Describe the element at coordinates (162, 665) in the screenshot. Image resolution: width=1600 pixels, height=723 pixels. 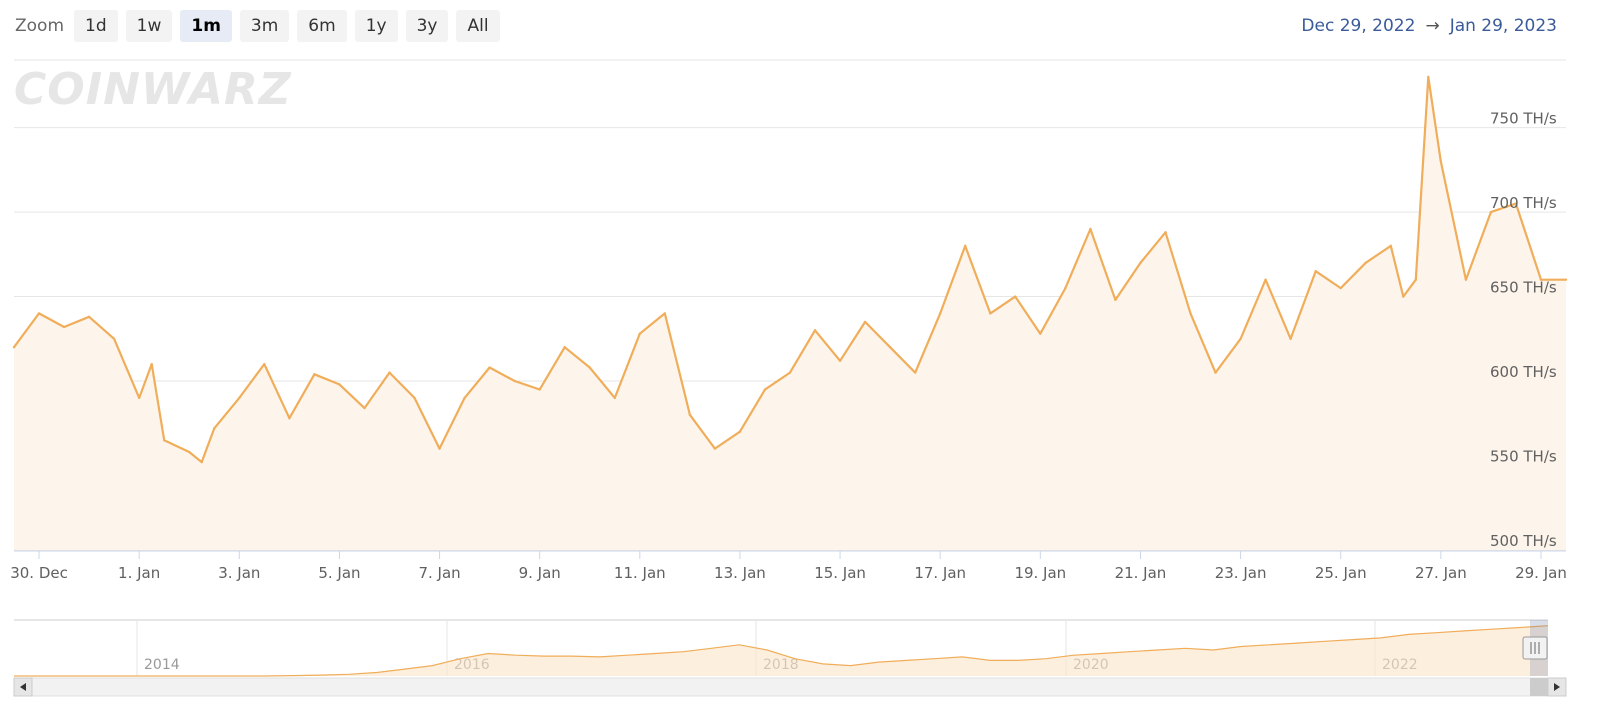
I see `navigator-year-label: 2014` at that location.